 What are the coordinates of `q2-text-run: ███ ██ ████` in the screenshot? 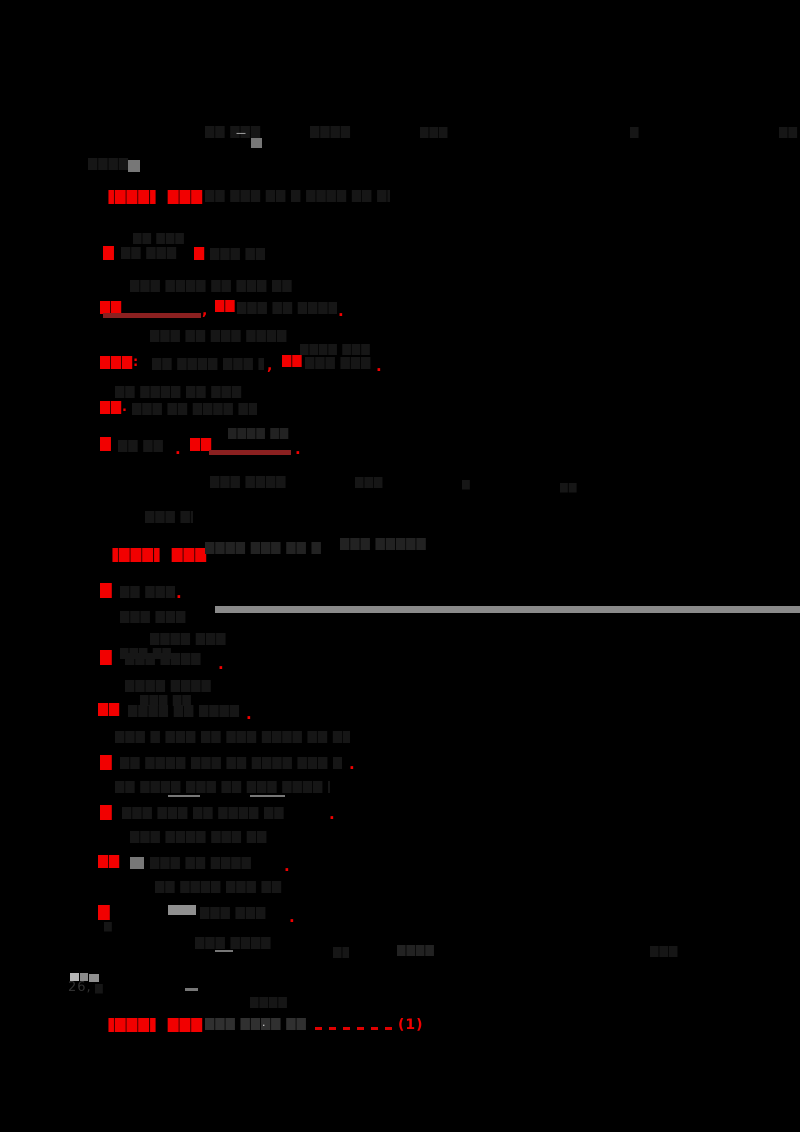 It's located at (201, 863).